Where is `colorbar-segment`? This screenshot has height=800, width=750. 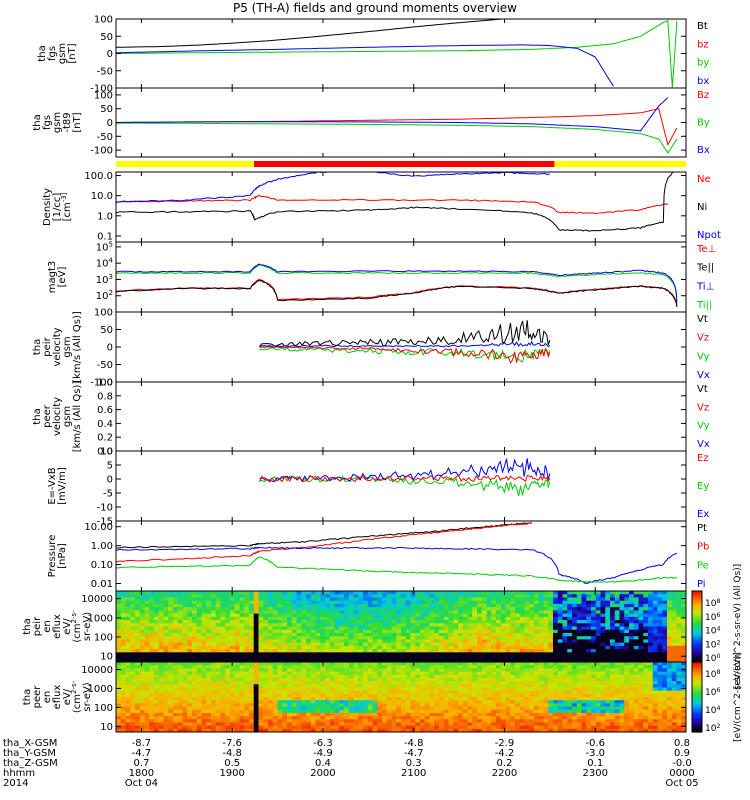 colorbar-segment is located at coordinates (697, 618).